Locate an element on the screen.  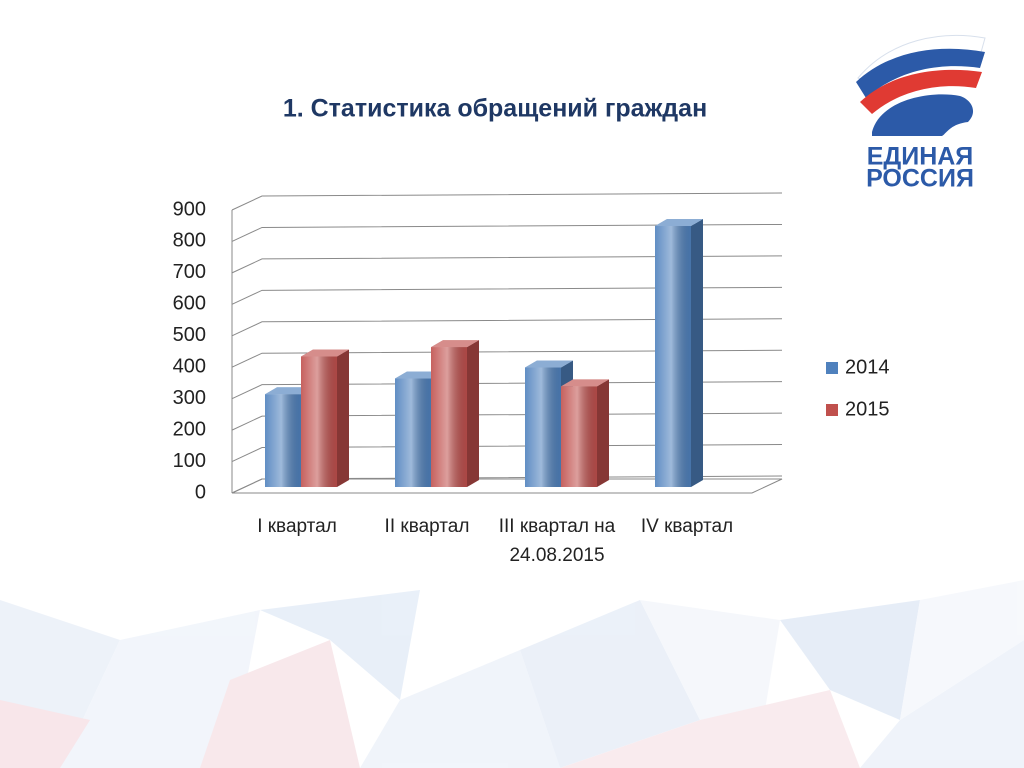
logo: ЕДИНАЯ РОССИЯ is located at coordinates (921, 113).